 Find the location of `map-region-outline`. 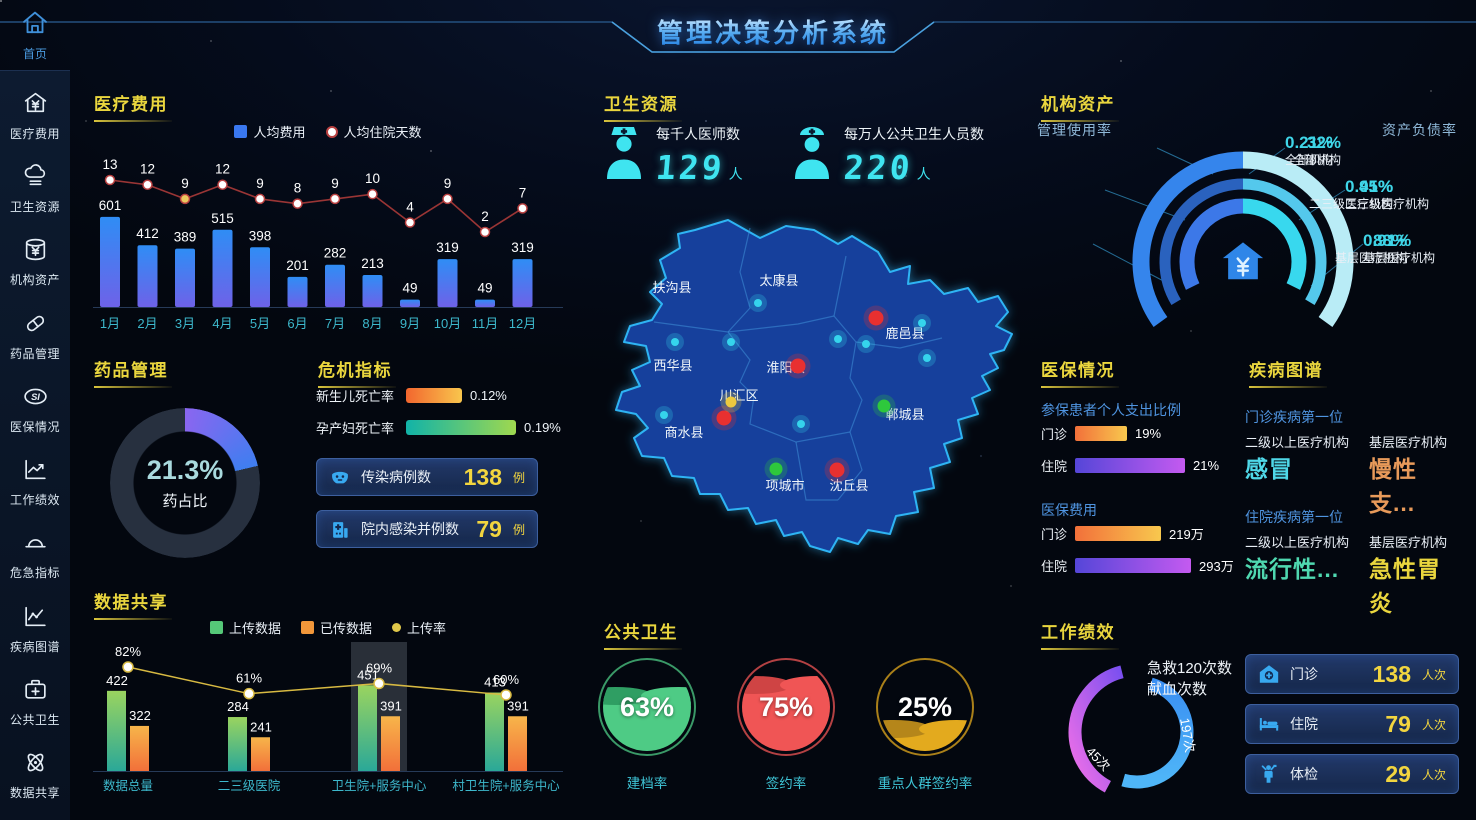

map-region-outline is located at coordinates (814, 386).